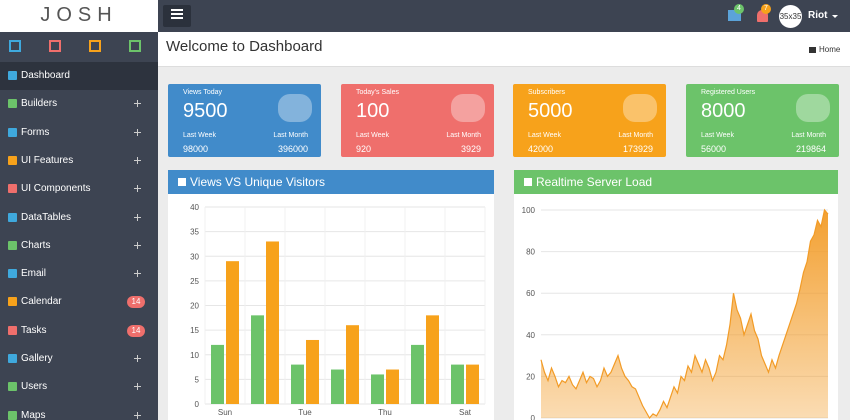 Image resolution: width=850 pixels, height=420 pixels. What do you see at coordinates (79, 133) in the screenshot?
I see `menu-item: Forms` at bounding box center [79, 133].